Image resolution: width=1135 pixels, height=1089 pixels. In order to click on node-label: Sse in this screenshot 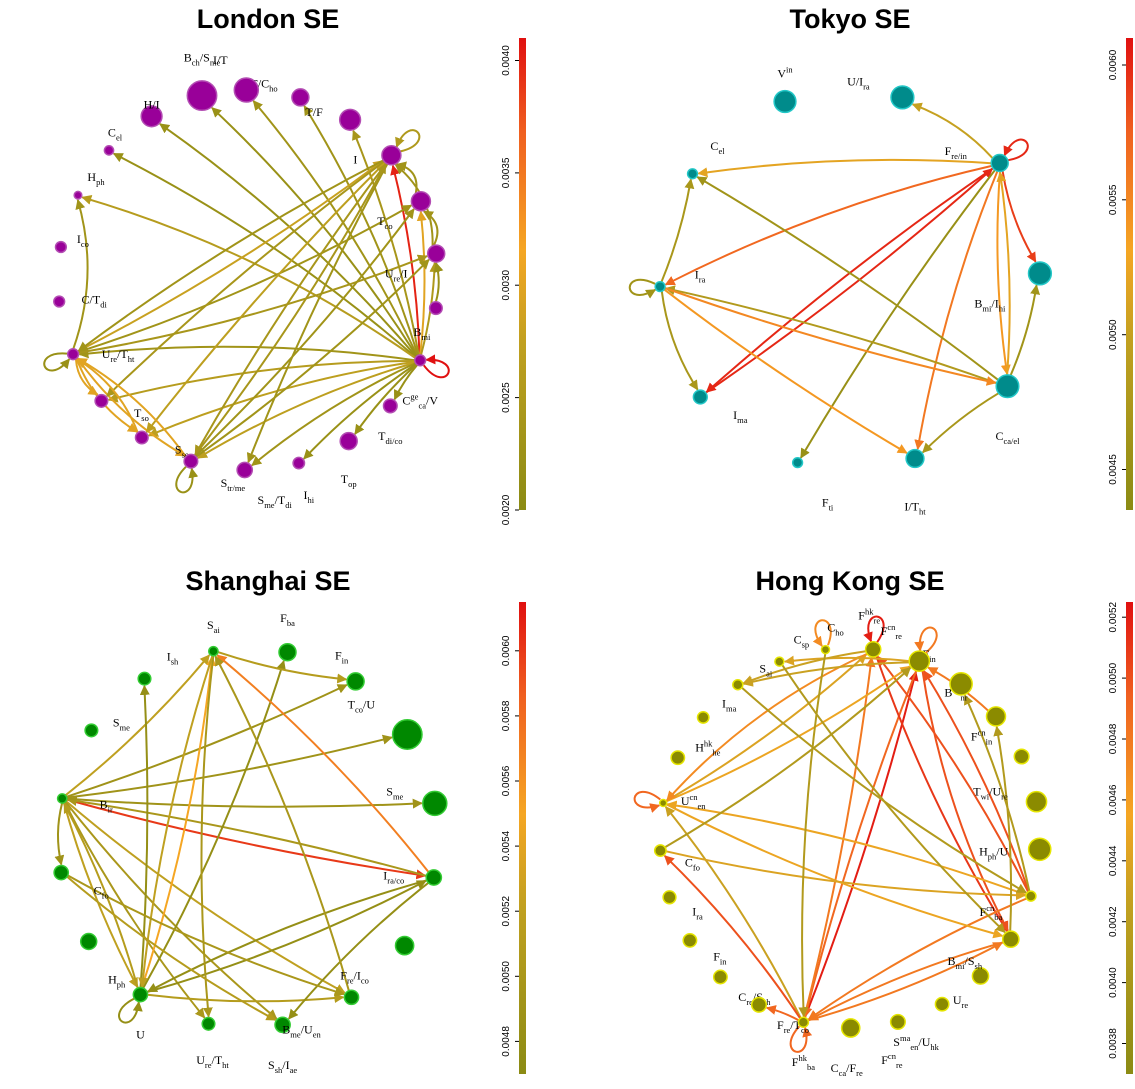, I will do `click(182, 451)`.